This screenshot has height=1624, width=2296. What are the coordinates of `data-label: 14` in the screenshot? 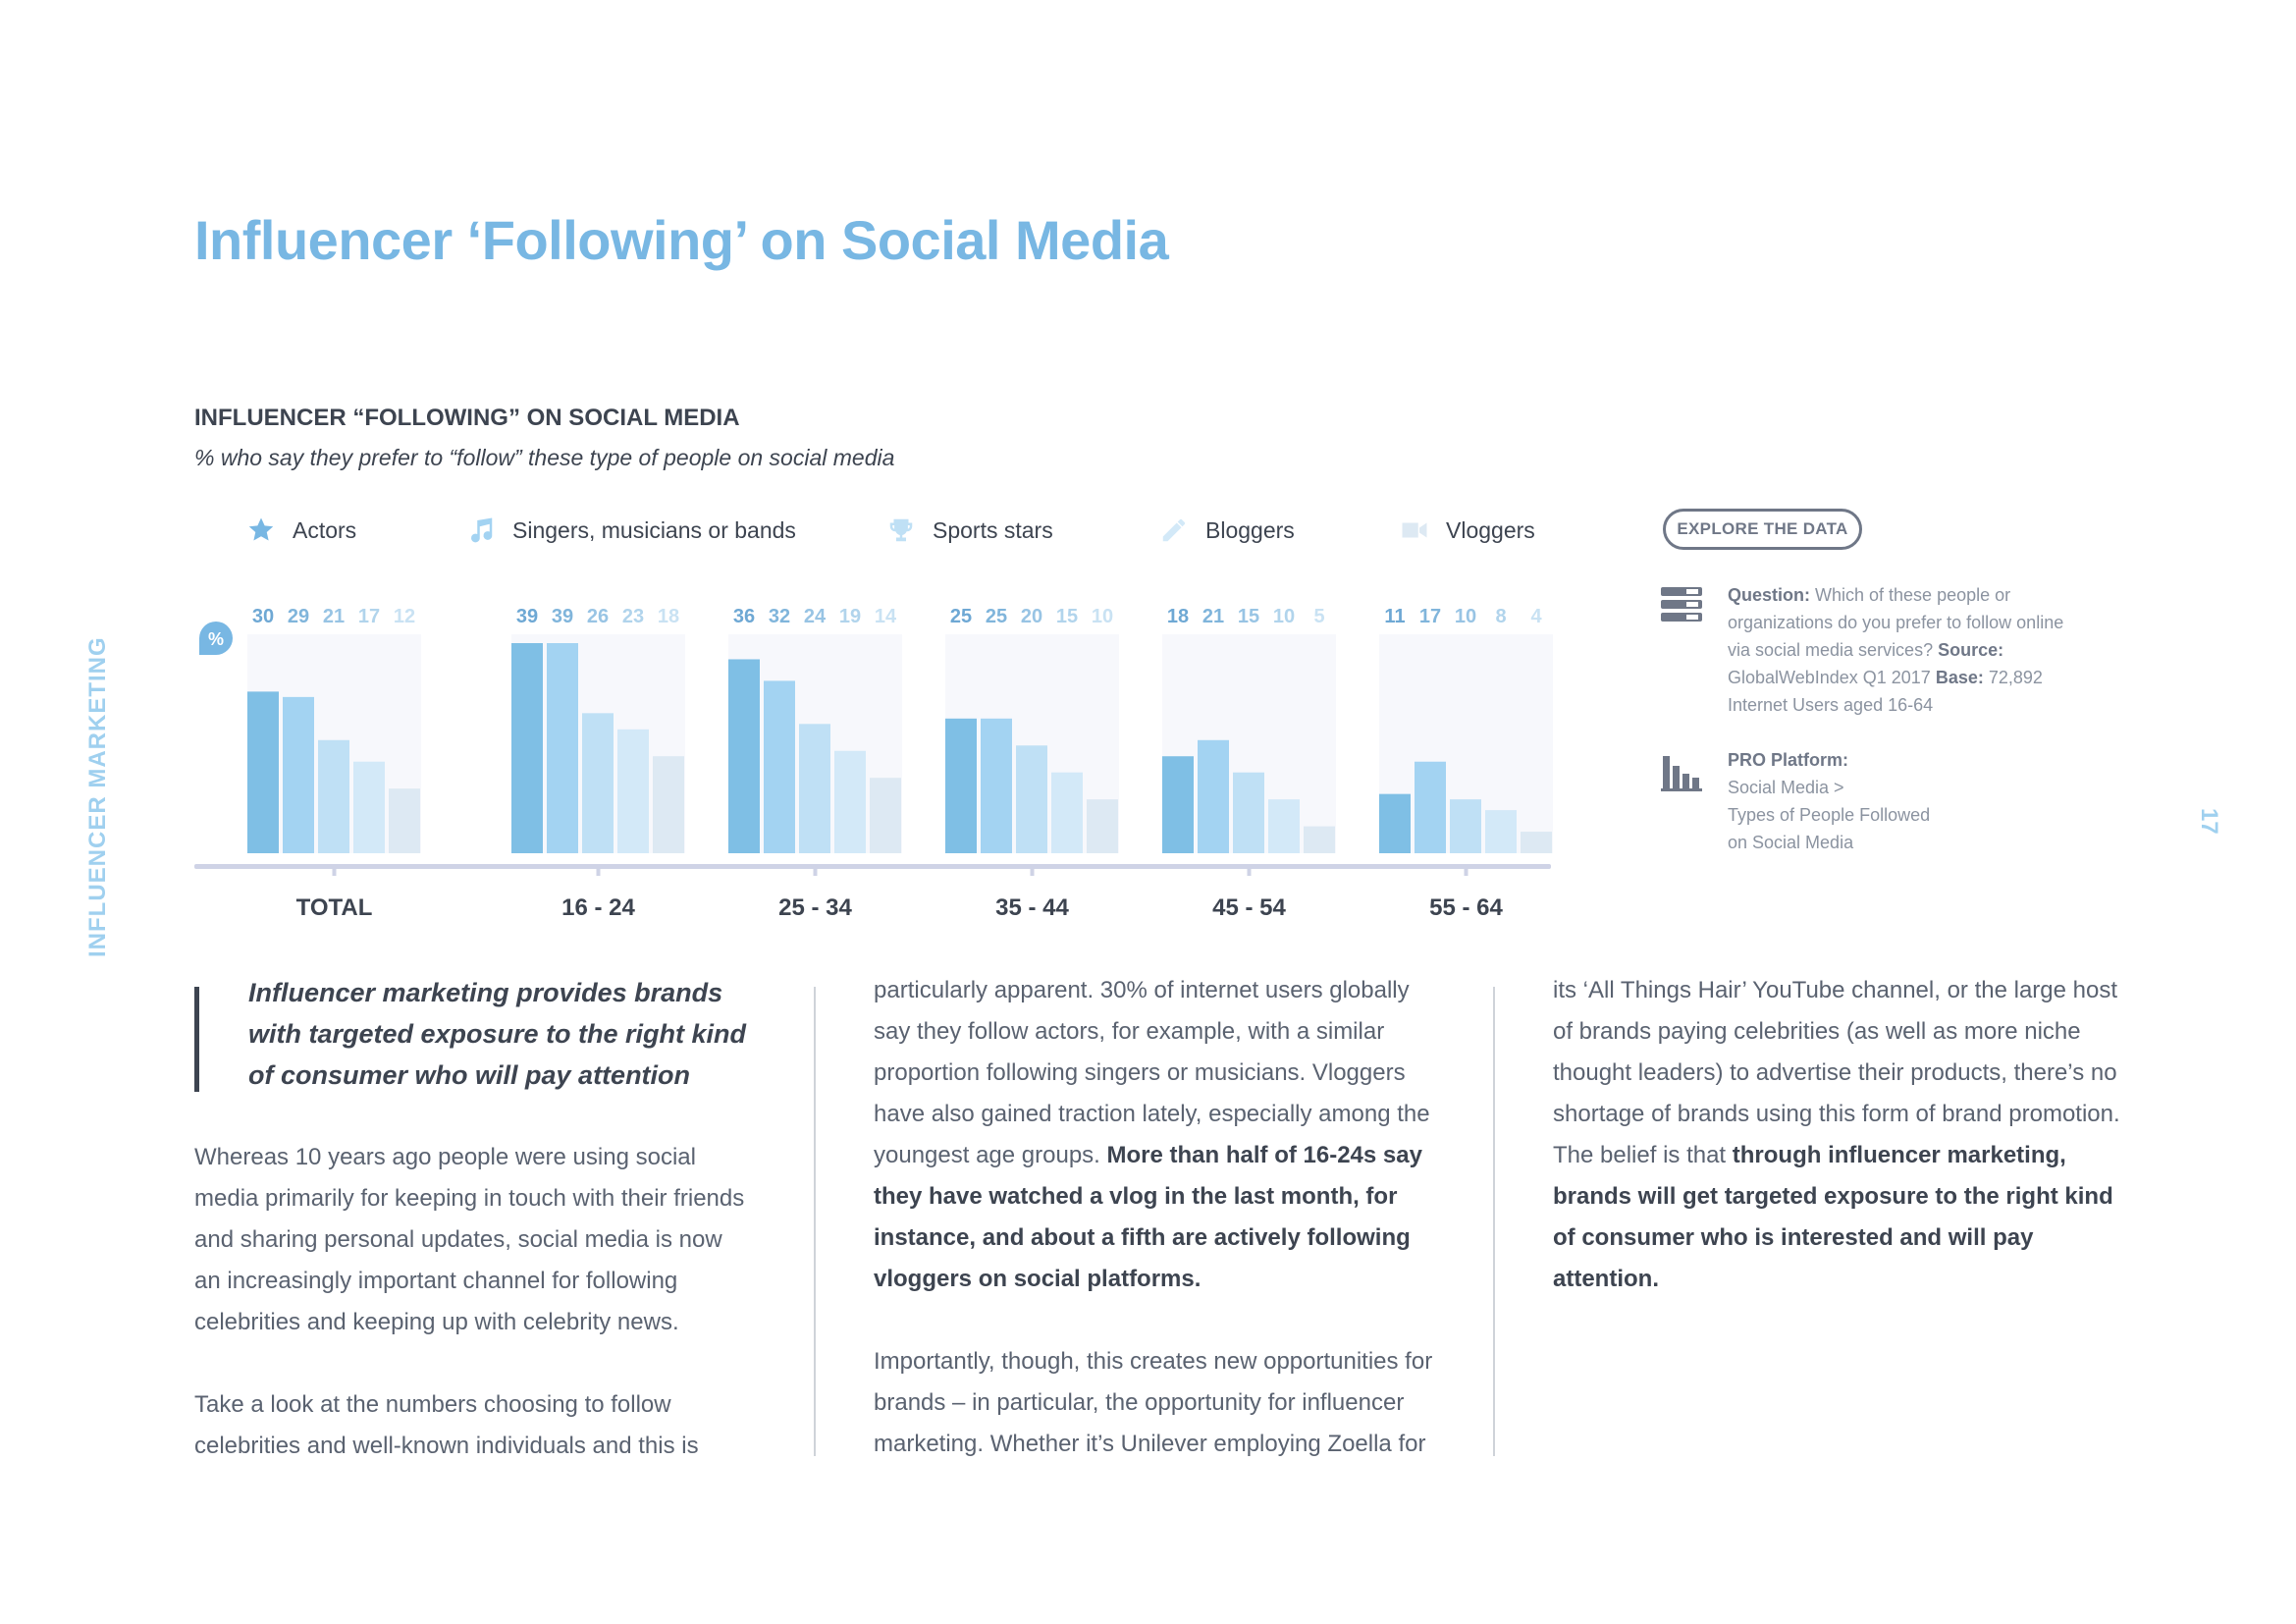 It's located at (886, 616).